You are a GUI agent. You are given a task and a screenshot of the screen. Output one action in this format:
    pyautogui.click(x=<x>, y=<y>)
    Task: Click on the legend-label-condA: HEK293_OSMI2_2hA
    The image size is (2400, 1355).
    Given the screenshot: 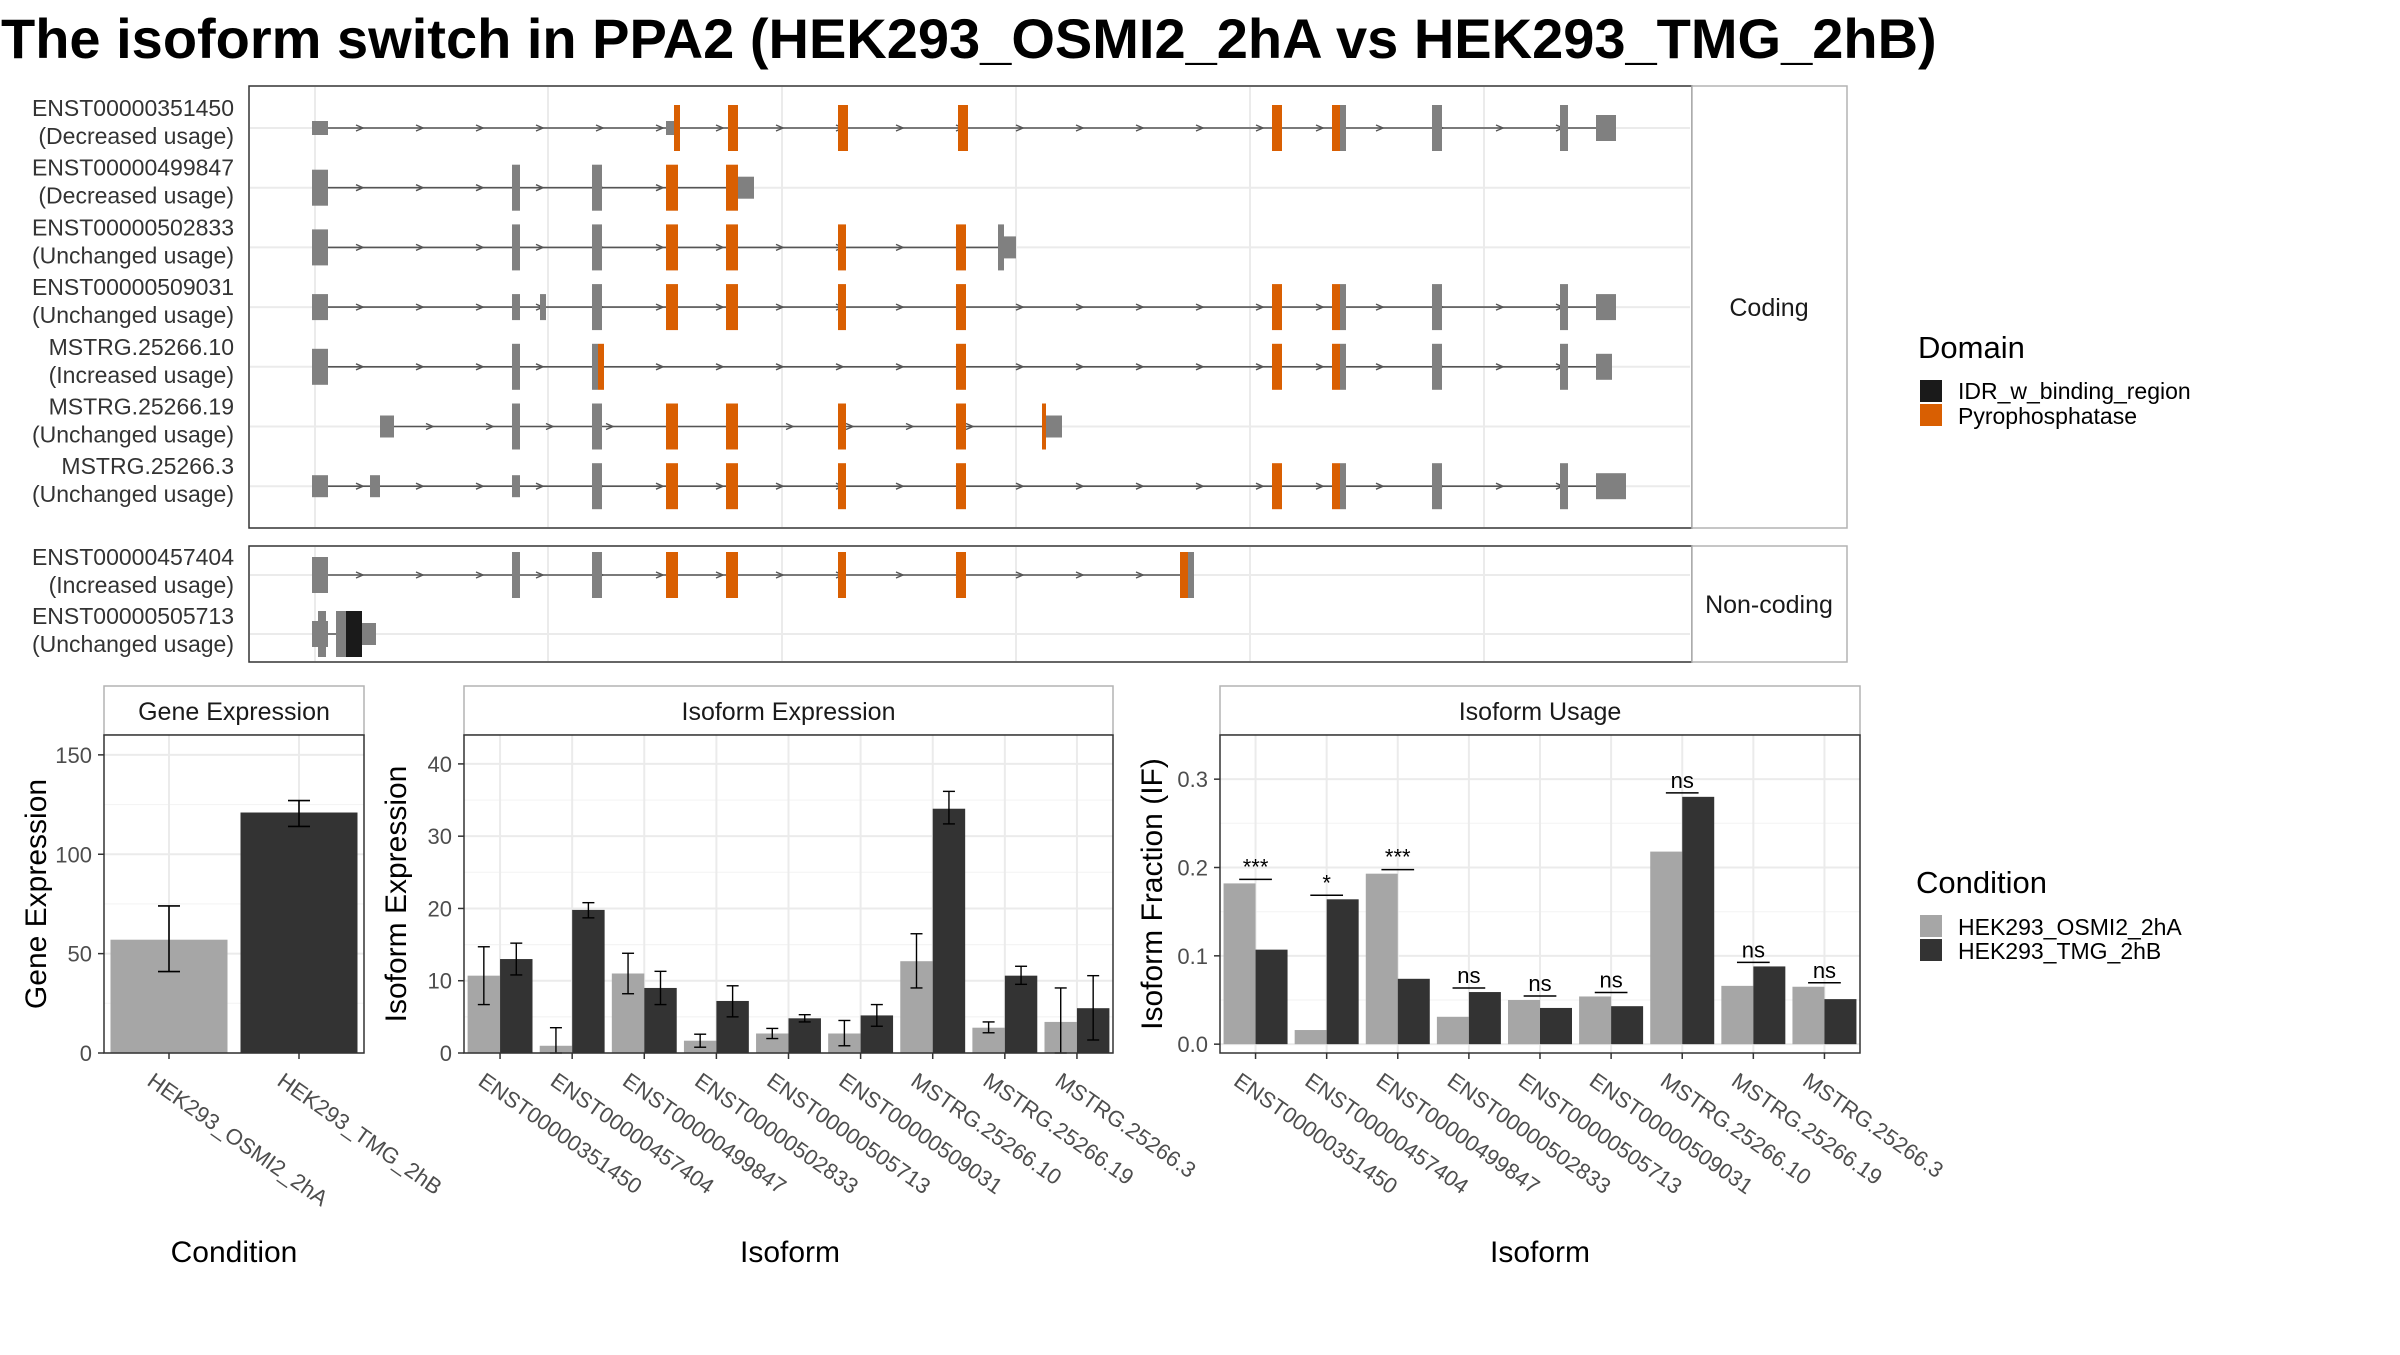 What is the action you would take?
    pyautogui.click(x=2070, y=927)
    